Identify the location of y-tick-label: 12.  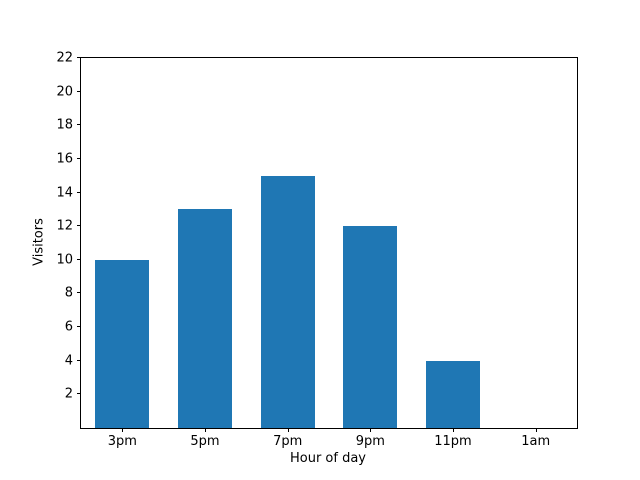
(64, 226).